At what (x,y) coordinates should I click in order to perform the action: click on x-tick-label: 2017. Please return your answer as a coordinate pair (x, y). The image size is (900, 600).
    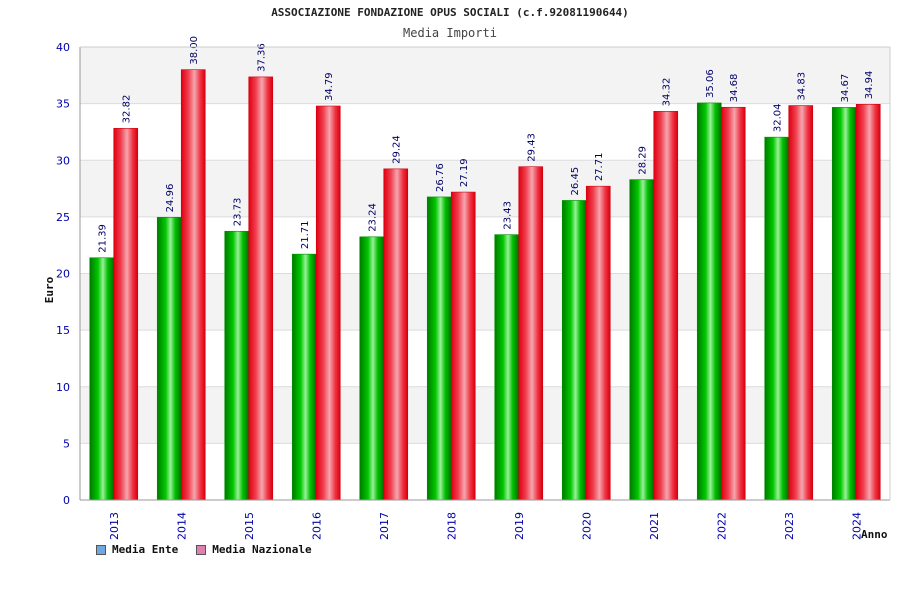
    Looking at the image, I should click on (384, 526).